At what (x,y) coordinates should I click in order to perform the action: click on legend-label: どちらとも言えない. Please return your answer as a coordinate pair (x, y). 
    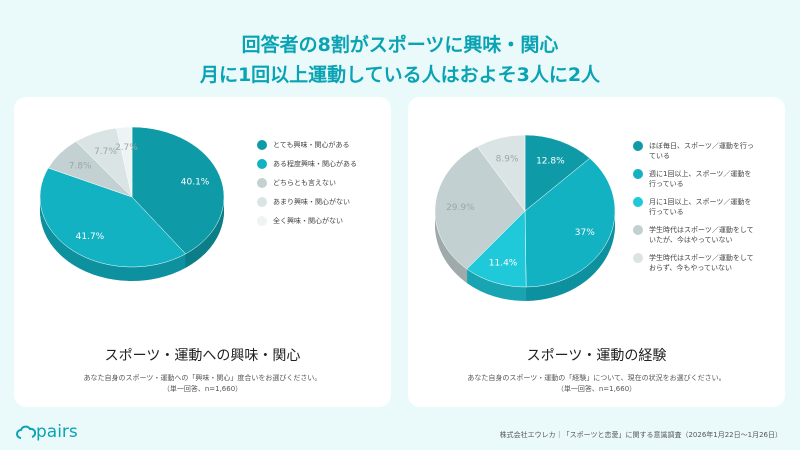
    Looking at the image, I should click on (304, 183).